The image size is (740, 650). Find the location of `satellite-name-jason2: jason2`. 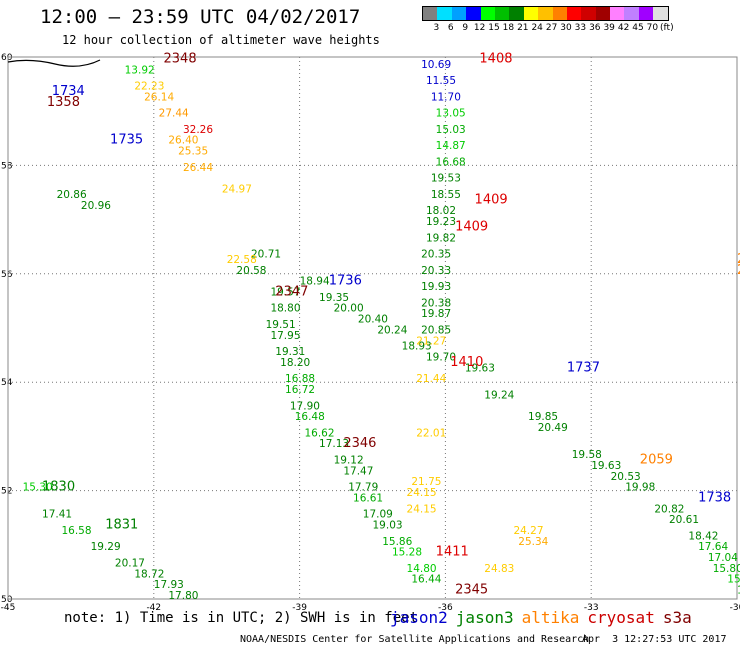

satellite-name-jason2: jason2 is located at coordinates (419, 617).